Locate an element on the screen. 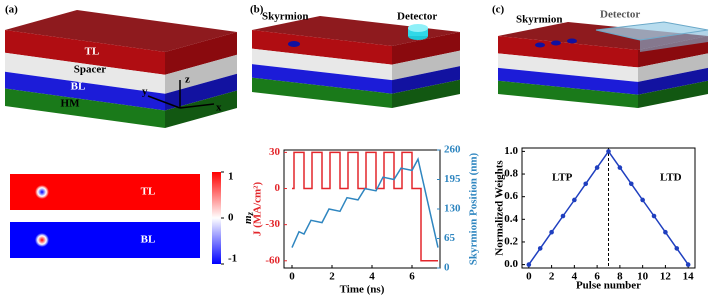 This screenshot has height=300, width=716. x-axis-label: Time (ns) is located at coordinates (362, 290).